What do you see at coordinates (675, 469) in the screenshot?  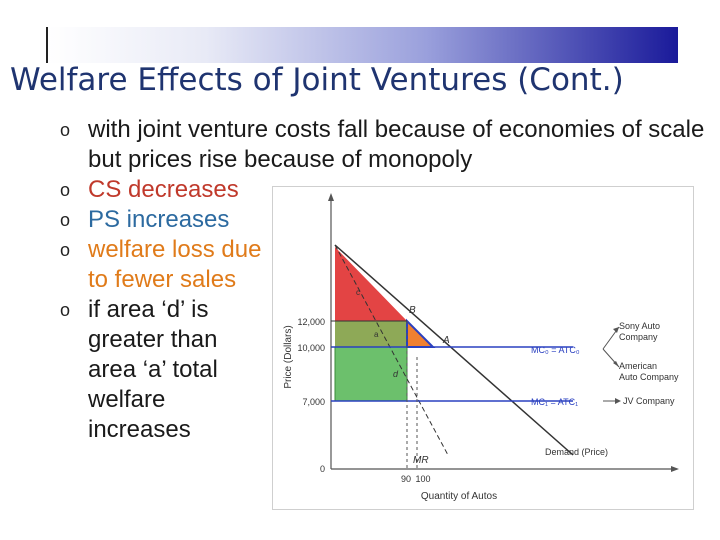 I see `x-axis-arrow-icon` at bounding box center [675, 469].